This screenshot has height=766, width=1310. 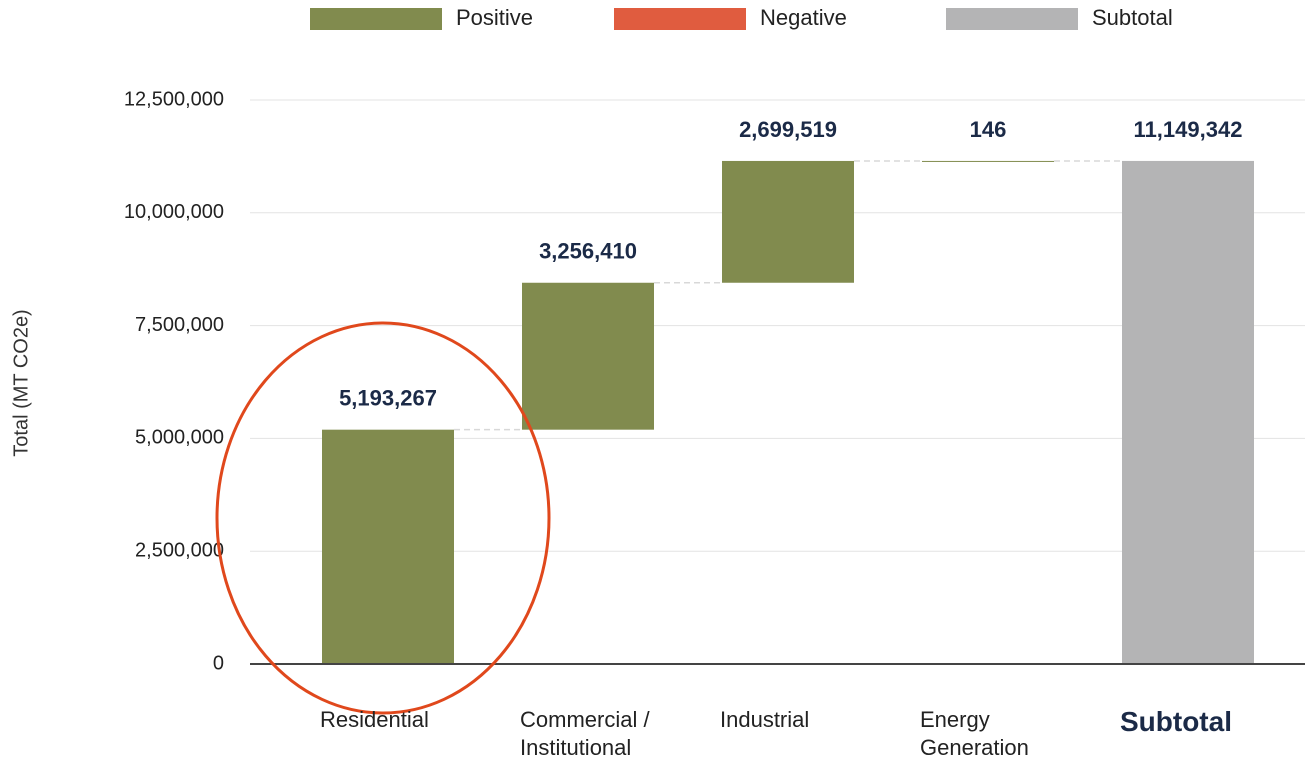 I want to click on value-label: 5,193,267, so click(x=388, y=397).